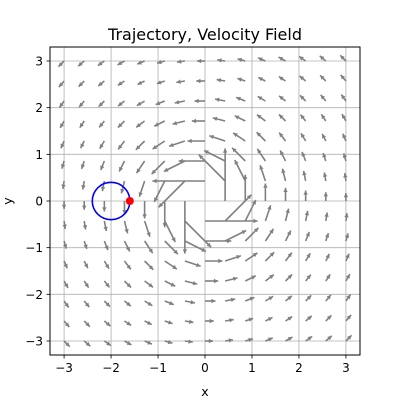 The width and height of the screenshot is (400, 405). What do you see at coordinates (204, 391) in the screenshot?
I see `x-axis-label: x` at bounding box center [204, 391].